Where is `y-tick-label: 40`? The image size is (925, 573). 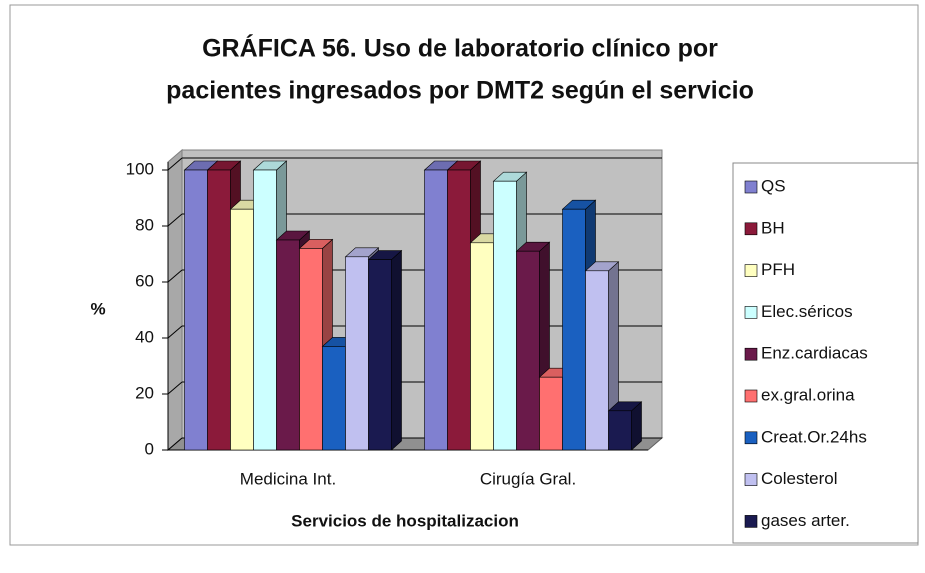 y-tick-label: 40 is located at coordinates (144, 336).